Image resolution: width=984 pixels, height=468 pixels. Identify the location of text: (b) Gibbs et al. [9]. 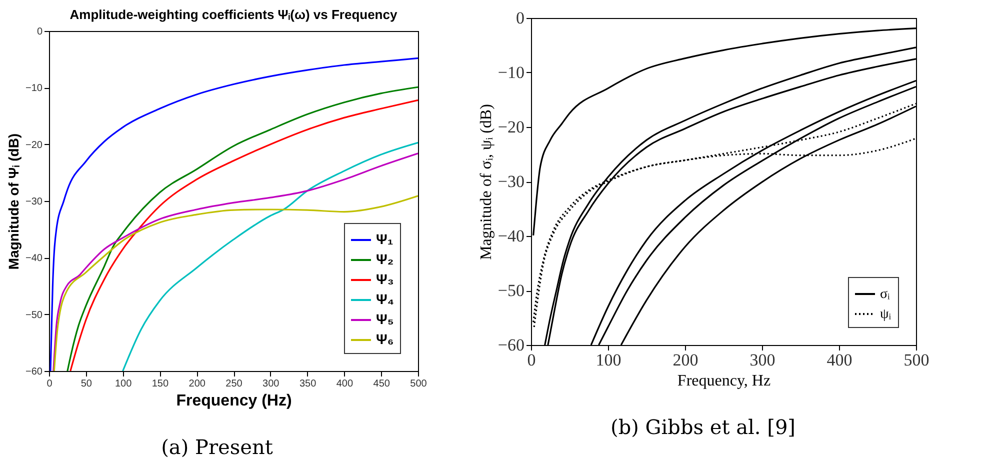
(703, 427).